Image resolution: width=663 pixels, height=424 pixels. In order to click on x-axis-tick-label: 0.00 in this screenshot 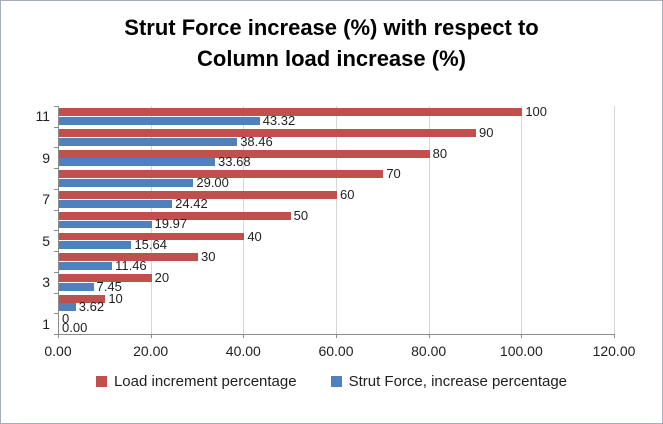, I will do `click(58, 351)`.